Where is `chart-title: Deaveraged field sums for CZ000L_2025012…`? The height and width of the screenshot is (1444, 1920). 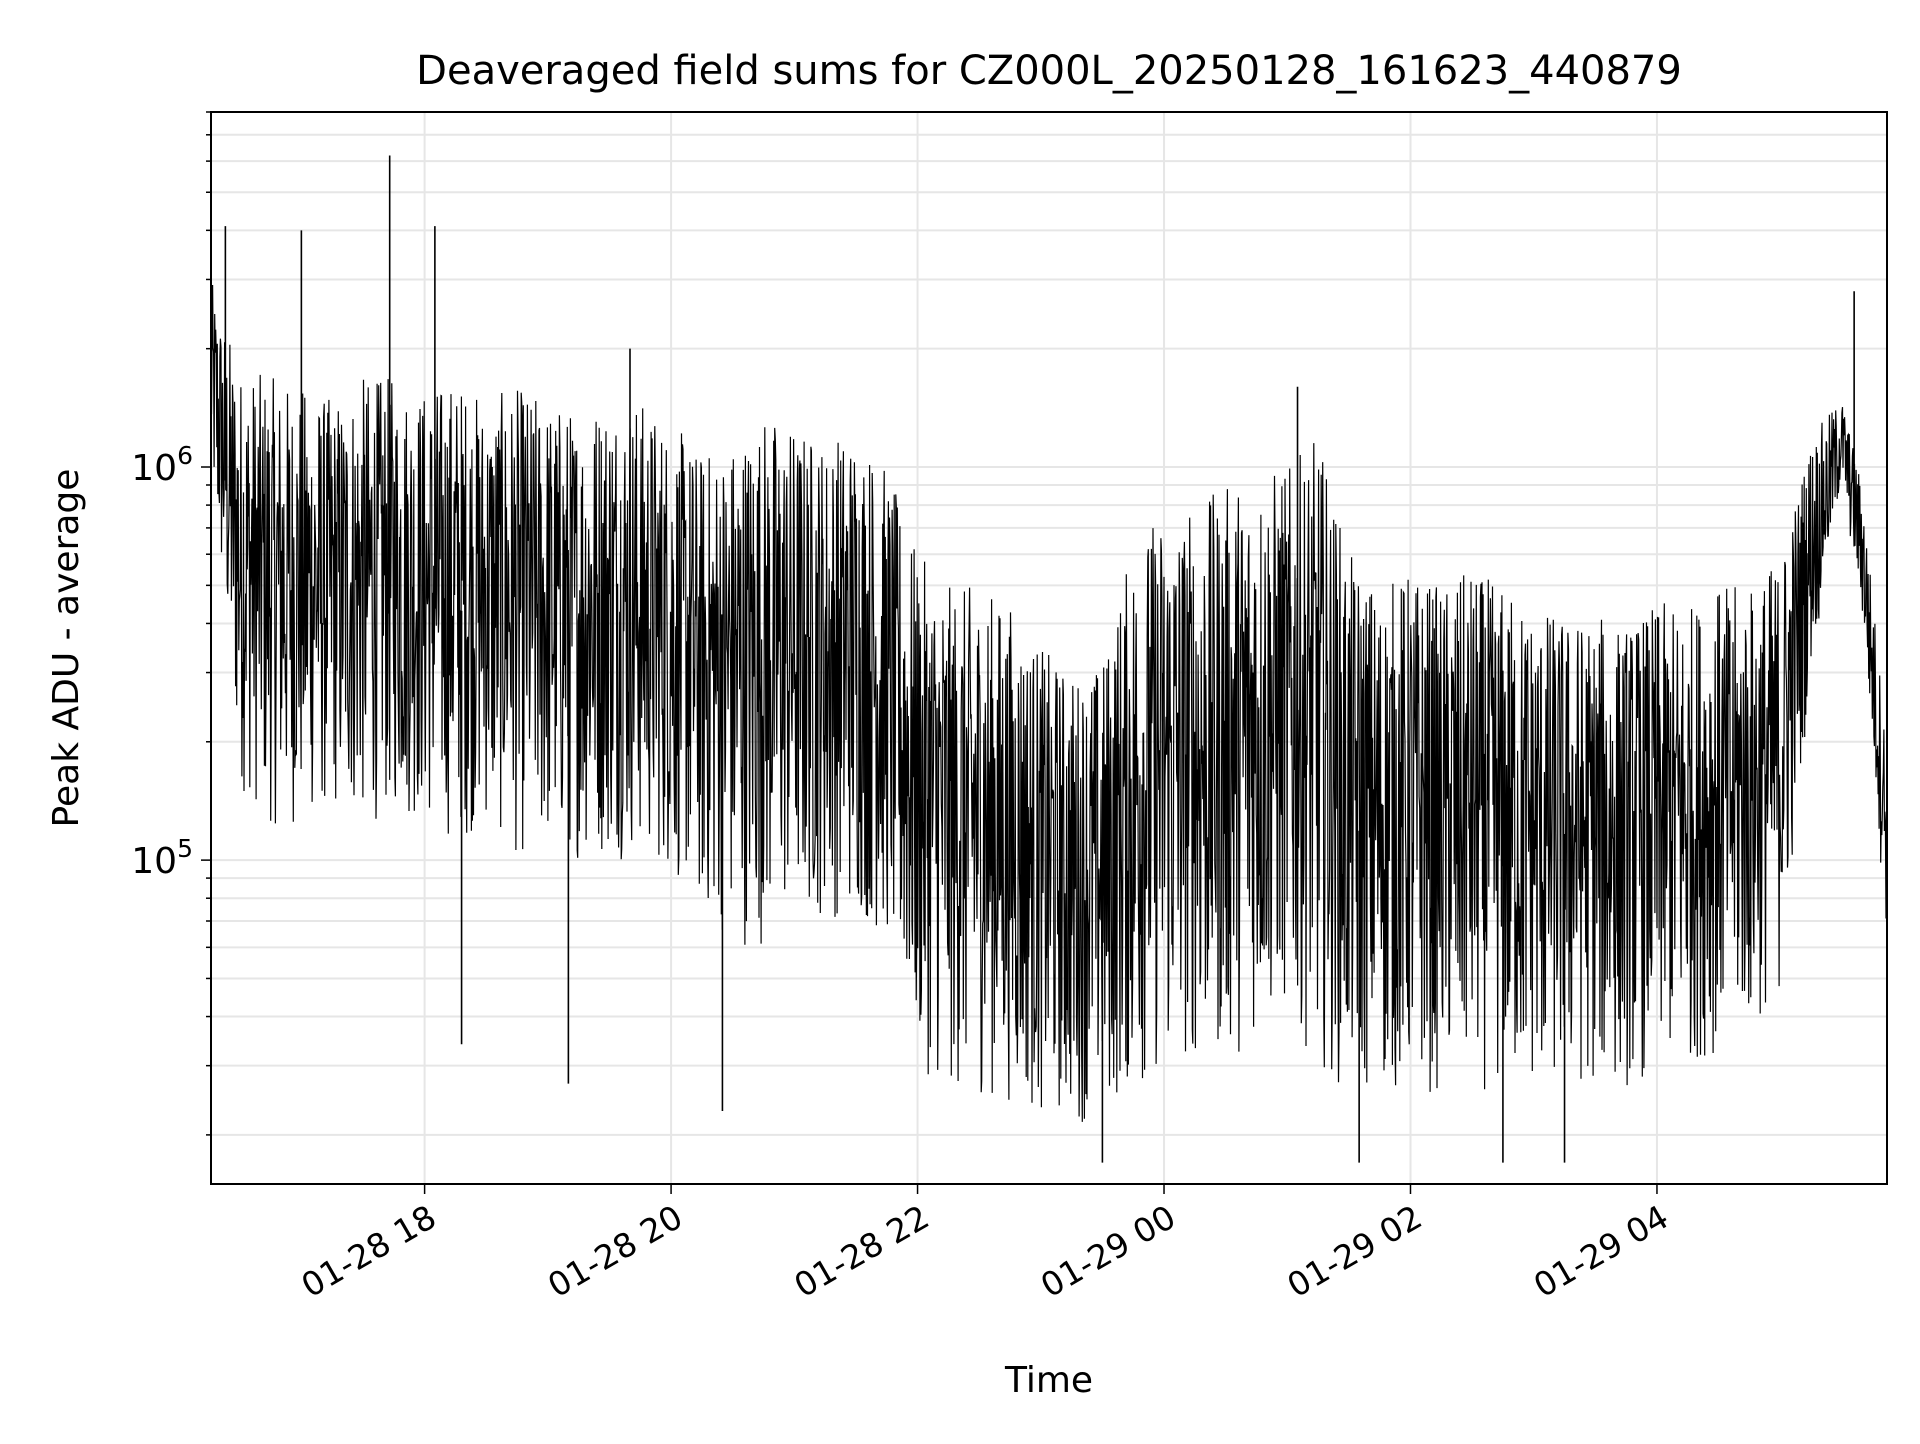
chart-title: Deaveraged field sums for CZ000L_2025012… is located at coordinates (1049, 71).